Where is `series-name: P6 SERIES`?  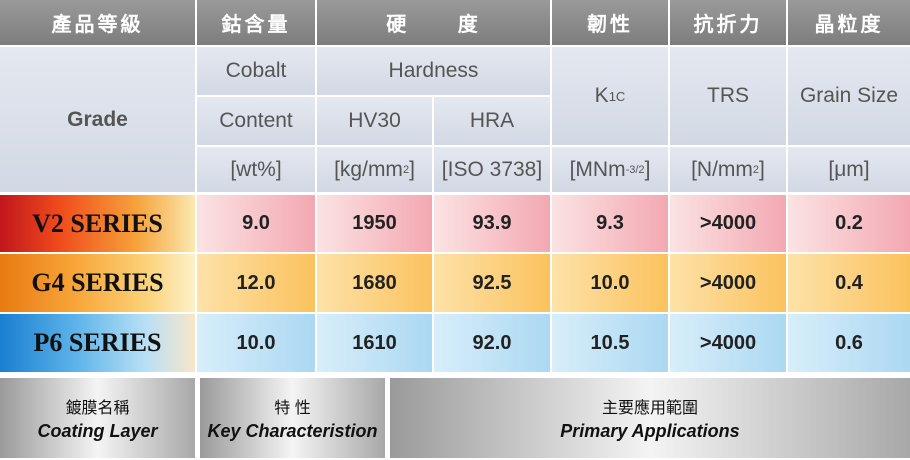
series-name: P6 SERIES is located at coordinates (97, 343).